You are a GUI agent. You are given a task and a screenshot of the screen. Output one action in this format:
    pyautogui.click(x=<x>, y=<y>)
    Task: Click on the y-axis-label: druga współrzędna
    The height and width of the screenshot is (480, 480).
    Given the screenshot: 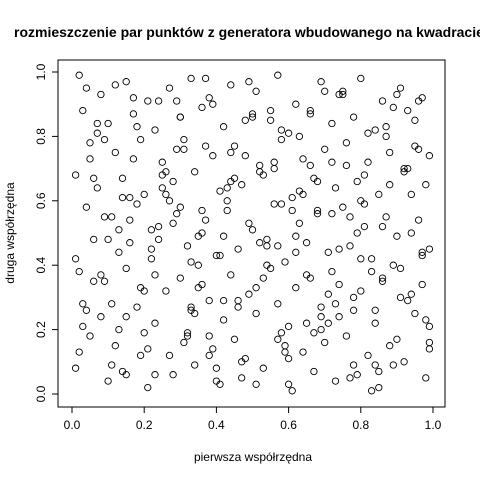 What is the action you would take?
    pyautogui.click(x=10, y=233)
    